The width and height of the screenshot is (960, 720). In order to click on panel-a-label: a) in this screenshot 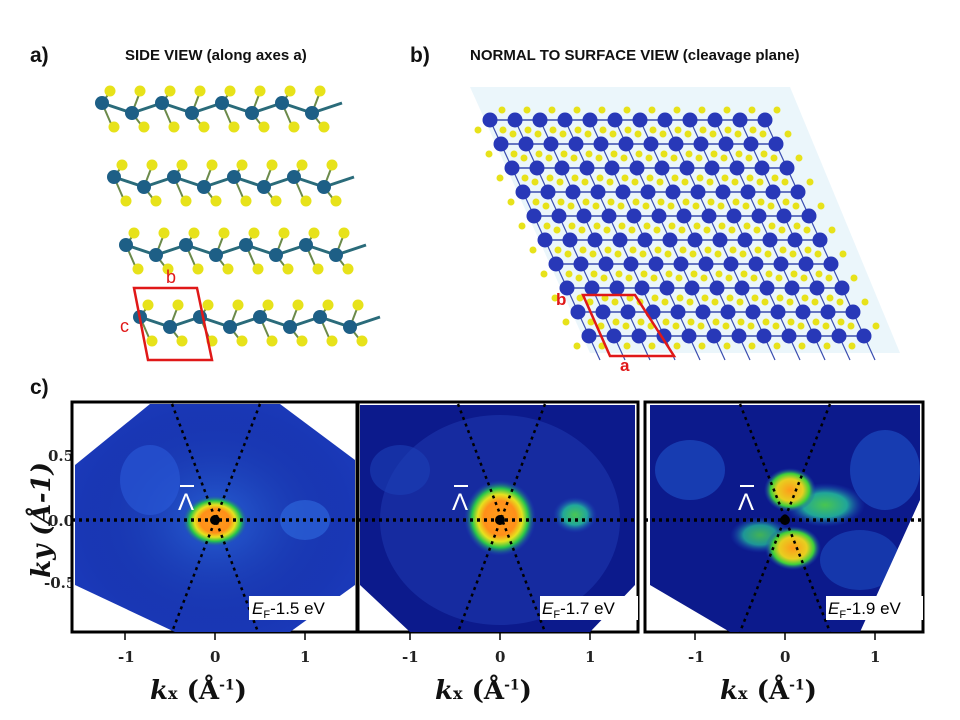, I will do `click(39, 55)`.